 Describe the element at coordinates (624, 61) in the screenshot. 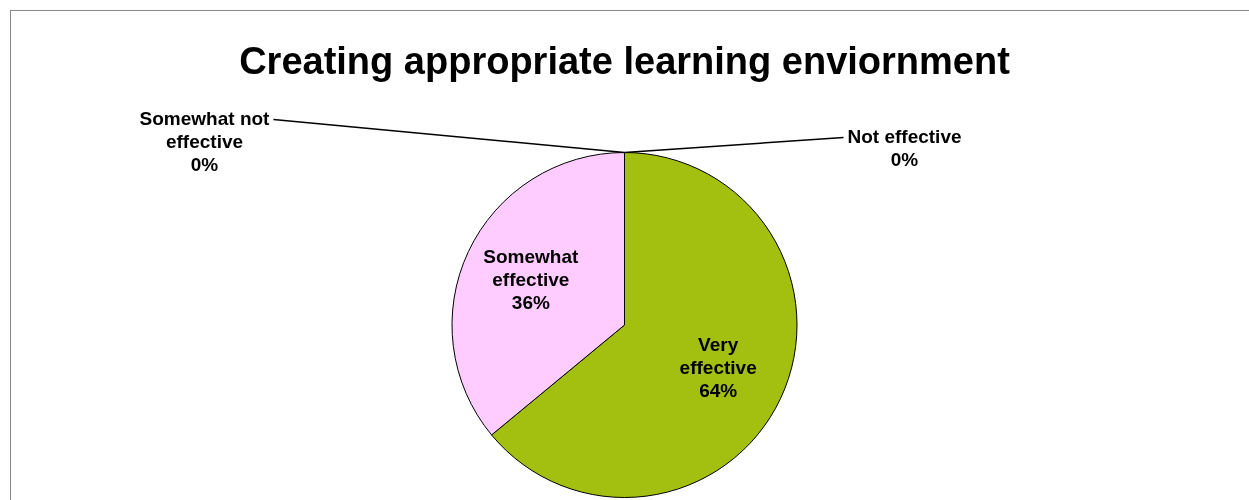

I see `chart-title: Creating appropriate learning enviornment` at that location.